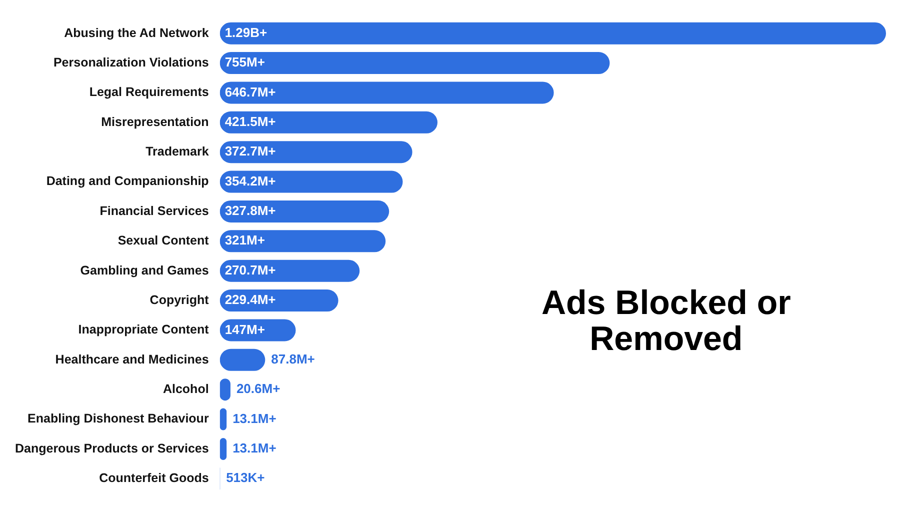 This screenshot has width=900, height=508. I want to click on y-tick-label: Legal Requirements, so click(149, 92).